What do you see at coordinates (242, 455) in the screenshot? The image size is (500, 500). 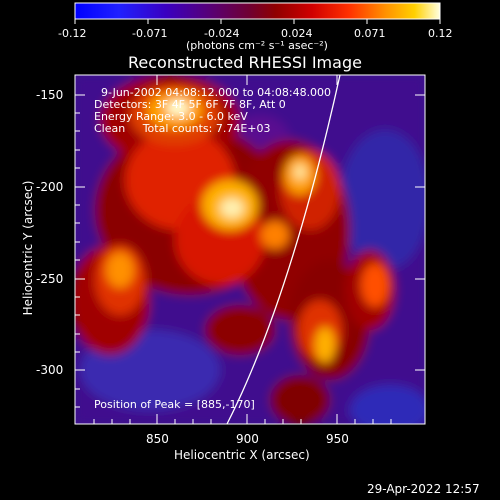 I see `x-axis-label: Heliocentric X (arcsec)` at bounding box center [242, 455].